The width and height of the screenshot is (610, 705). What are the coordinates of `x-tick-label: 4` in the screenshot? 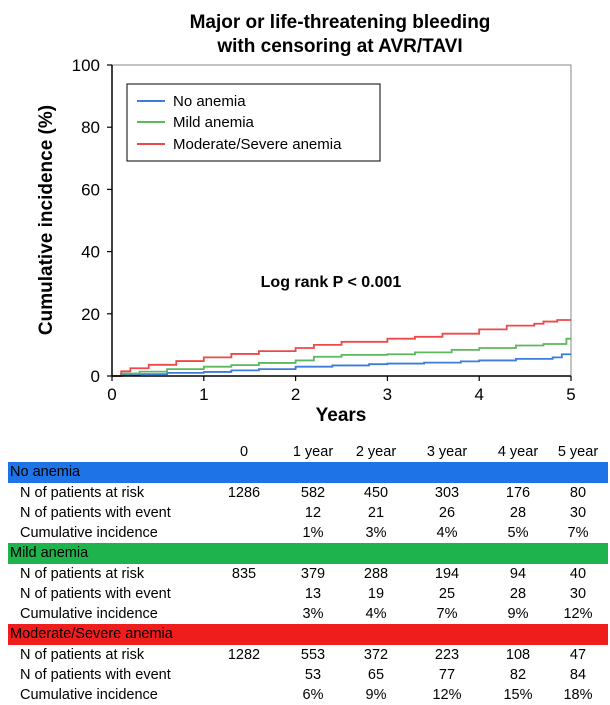 It's located at (478, 394).